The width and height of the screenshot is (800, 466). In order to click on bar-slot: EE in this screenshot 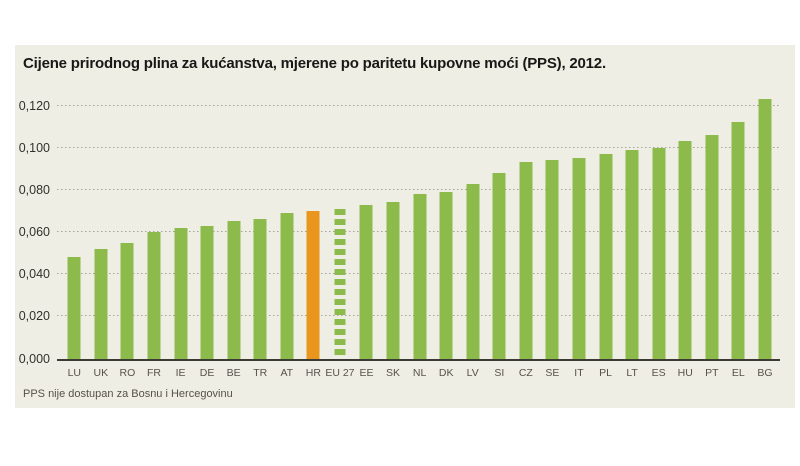, I will do `click(366, 239)`.